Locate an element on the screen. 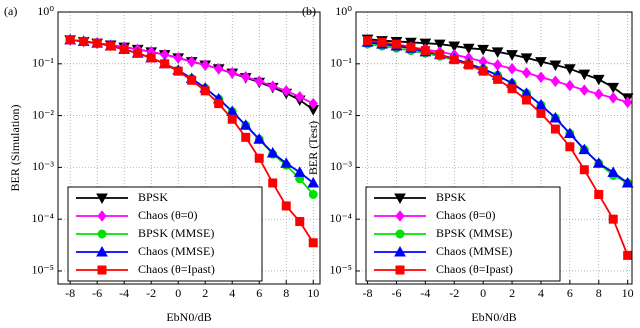 The width and height of the screenshot is (640, 328). panel-label: (b) is located at coordinates (309, 11).